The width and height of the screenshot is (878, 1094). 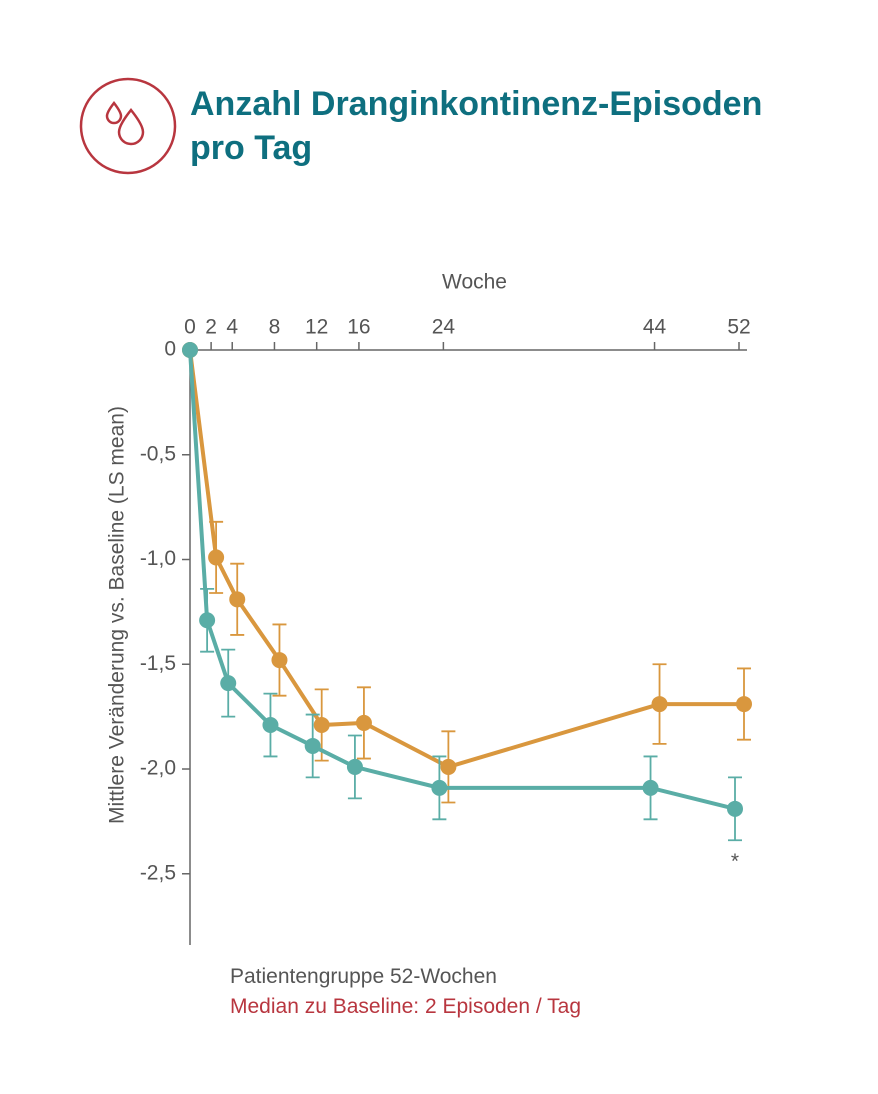 What do you see at coordinates (232, 327) in the screenshot?
I see `x-tick-label: 4` at bounding box center [232, 327].